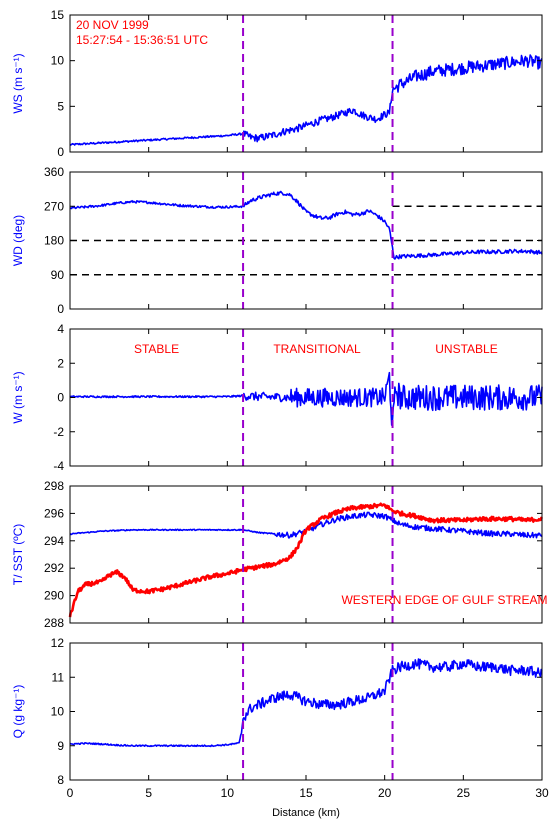 The width and height of the screenshot is (558, 822). What do you see at coordinates (58, 275) in the screenshot?
I see `y-tick-label: 90` at bounding box center [58, 275].